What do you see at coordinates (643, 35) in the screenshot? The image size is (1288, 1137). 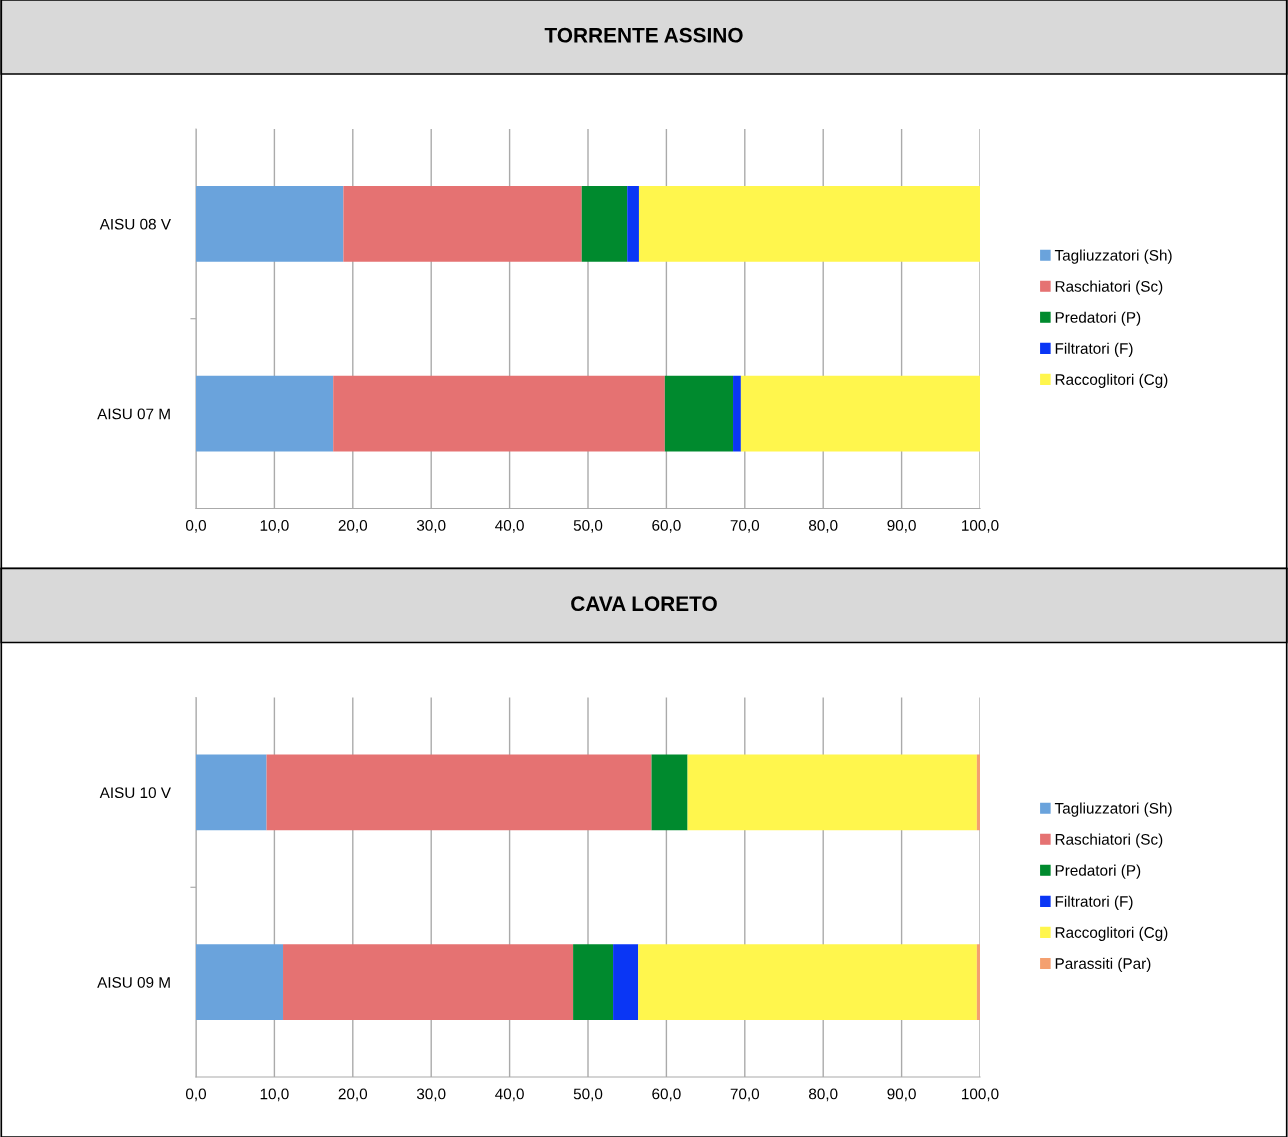 I see `chart-title: TORRENTE ASSINO` at bounding box center [643, 35].